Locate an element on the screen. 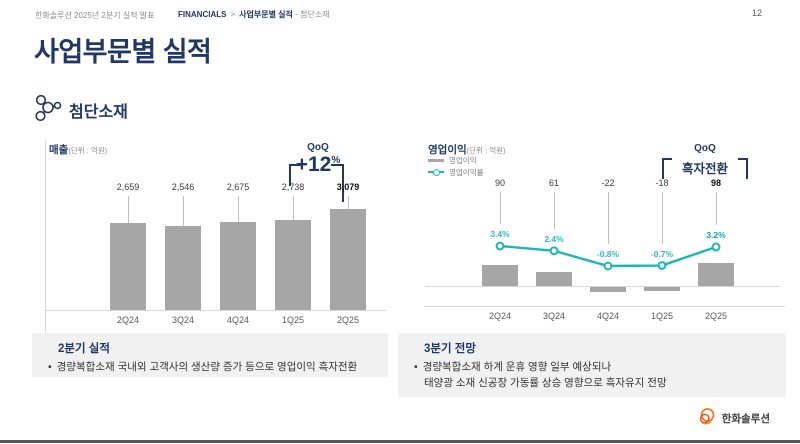 Image resolution: width=800 pixels, height=444 pixels. q3-outlook-text-line1: 경량복합소재 하계 운휴 영향 일부 예상되나 is located at coordinates (517, 367).